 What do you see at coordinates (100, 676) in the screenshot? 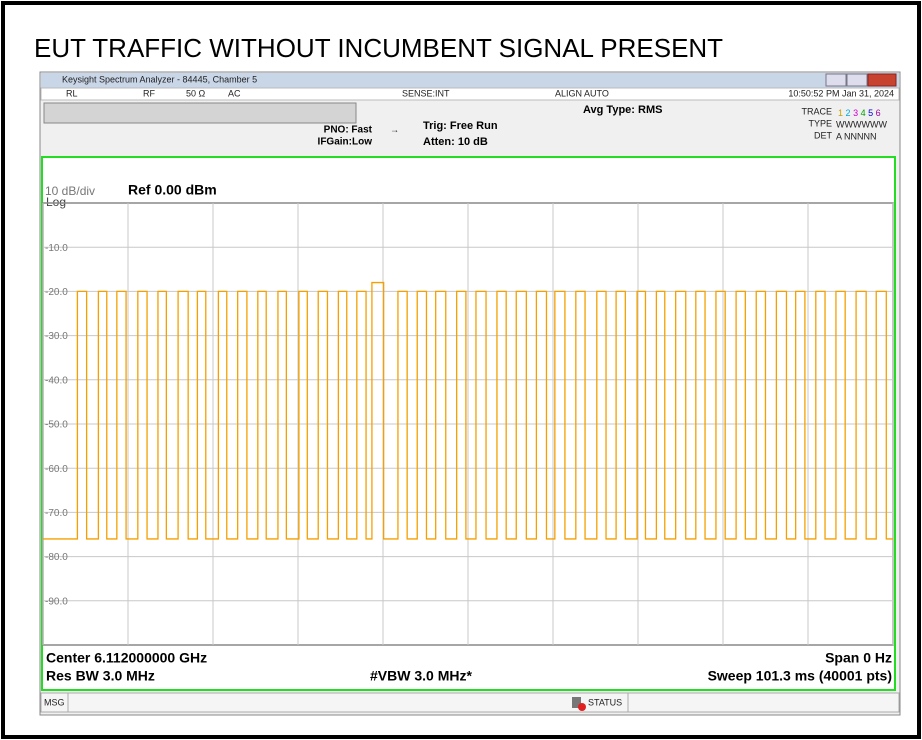
I see `res-bw: Res BW 3.0 MHz` at bounding box center [100, 676].